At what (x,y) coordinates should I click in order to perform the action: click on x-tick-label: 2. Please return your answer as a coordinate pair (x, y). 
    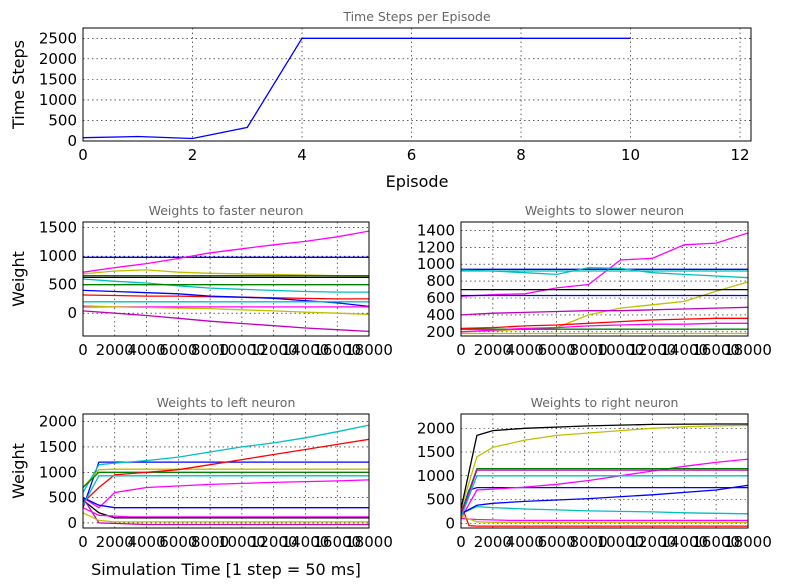
    Looking at the image, I should click on (193, 155).